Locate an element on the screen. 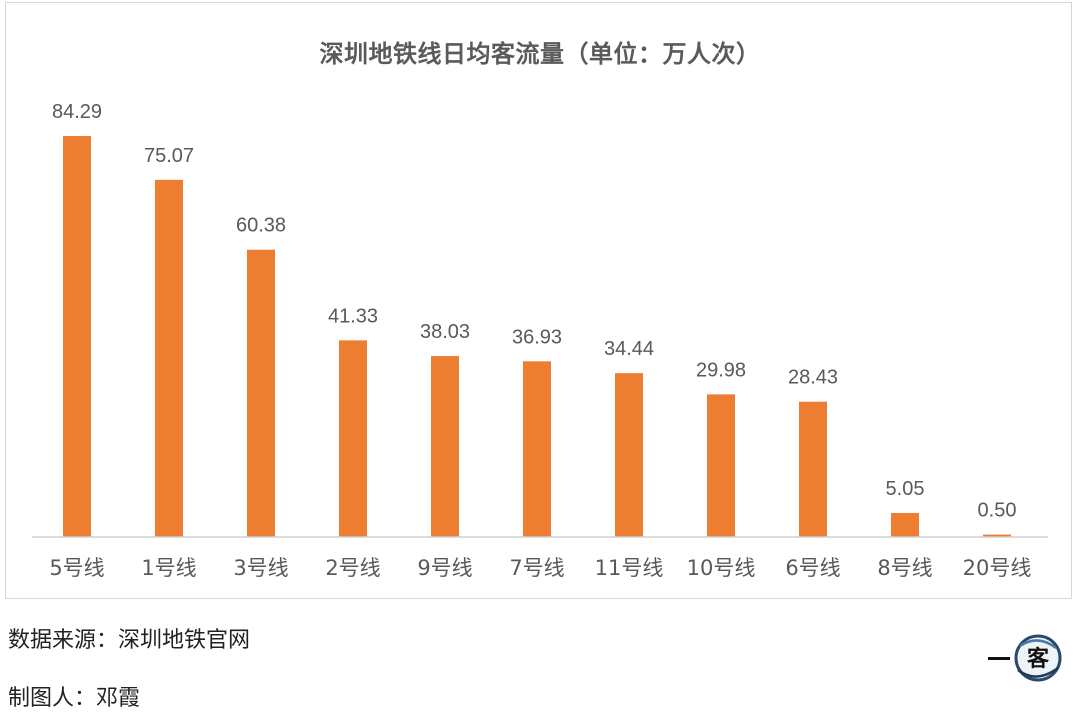 The image size is (1080, 720). bar-9号线 is located at coordinates (445, 446).